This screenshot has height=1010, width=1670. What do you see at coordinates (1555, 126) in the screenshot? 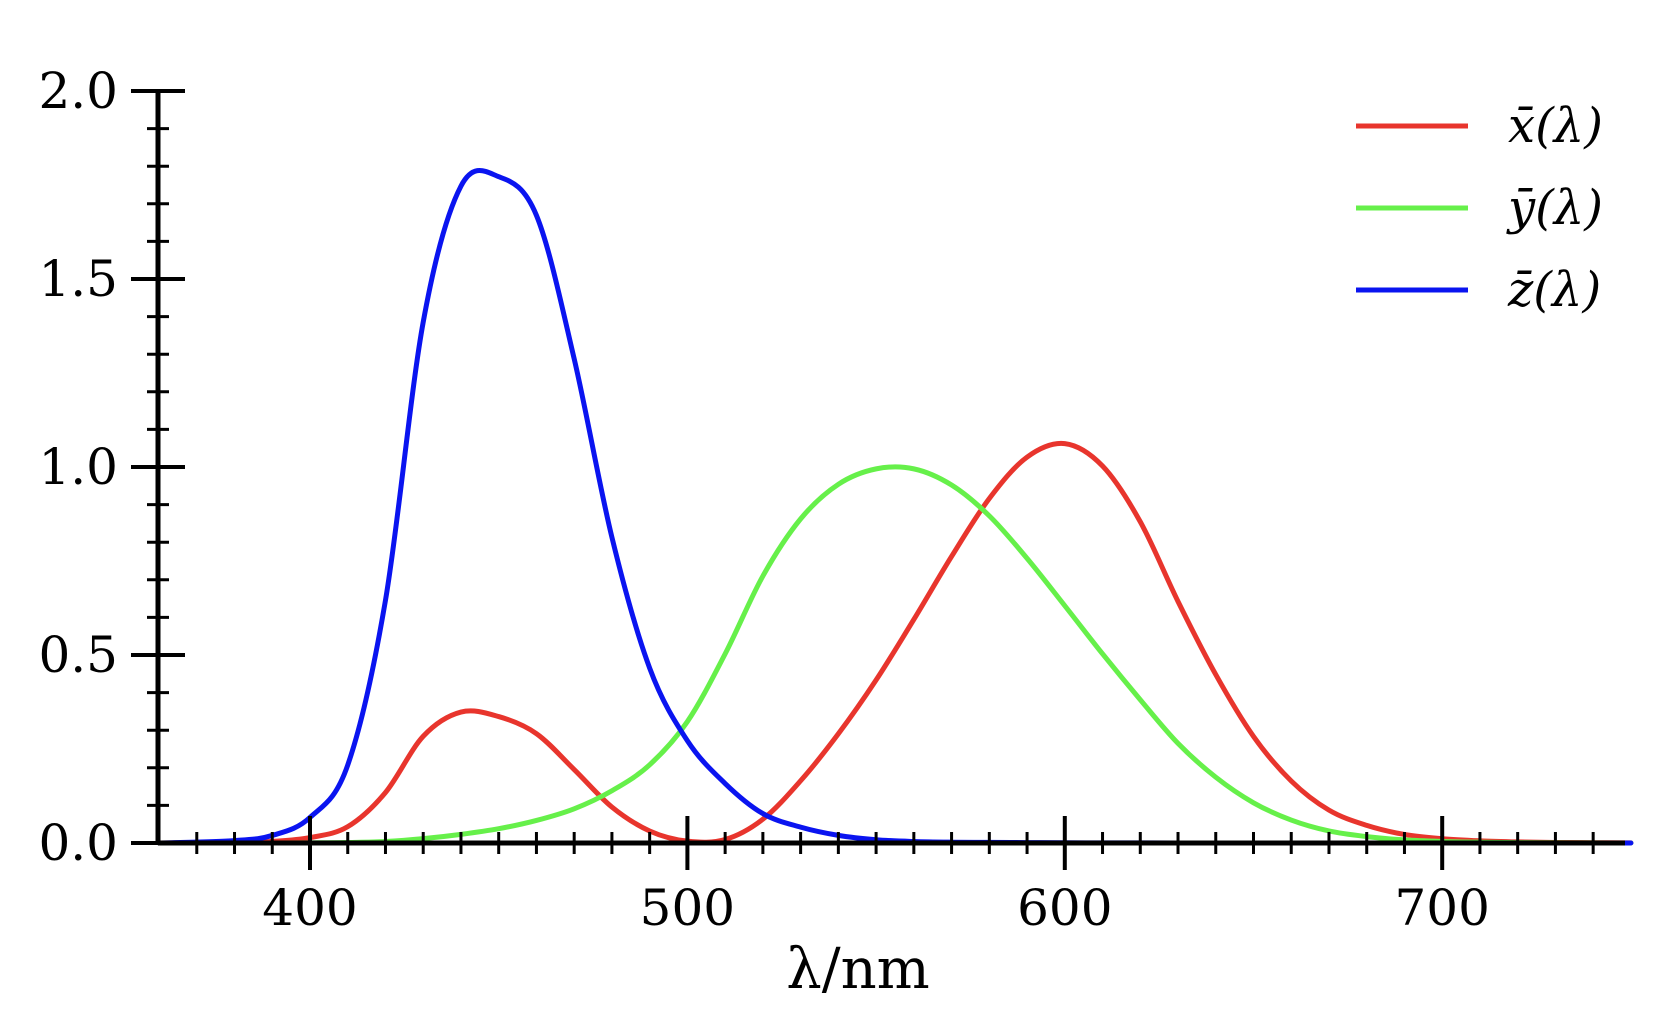
I see `legend-x-bar-label: x̄(λ)` at bounding box center [1555, 126].